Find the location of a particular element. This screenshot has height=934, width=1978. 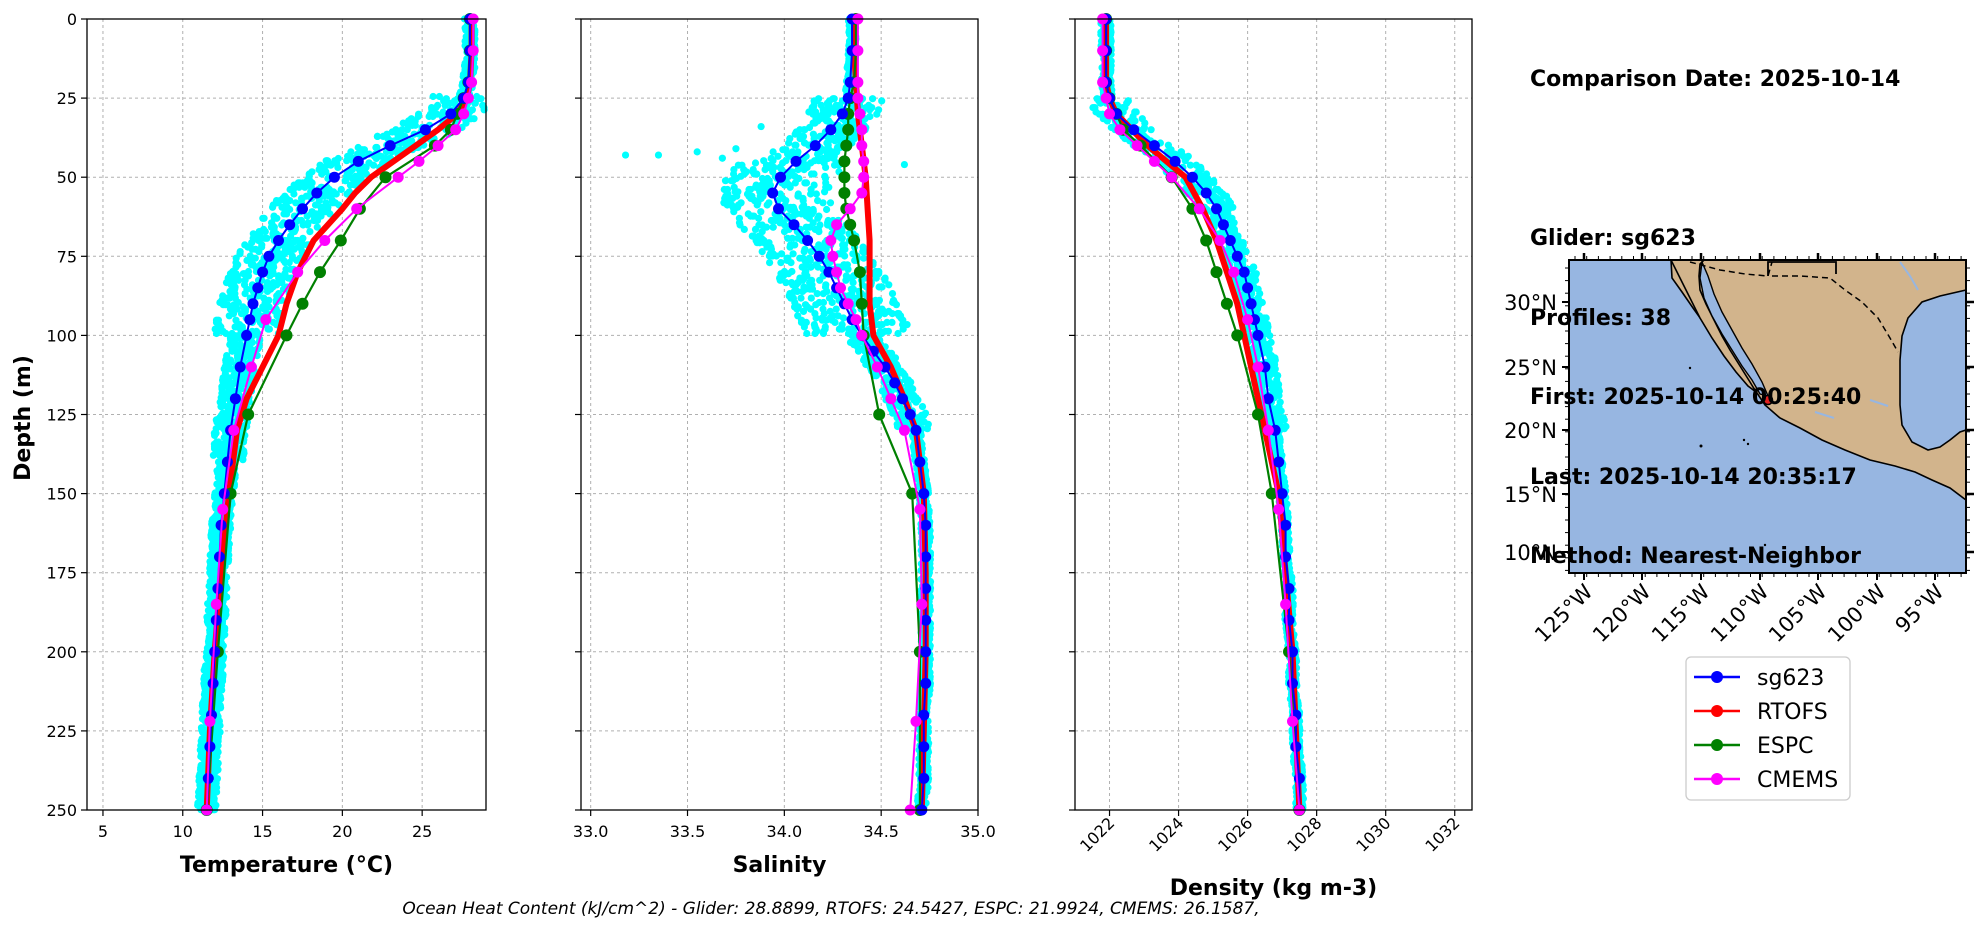

x-tick-label: 20 is located at coordinates (342, 831).